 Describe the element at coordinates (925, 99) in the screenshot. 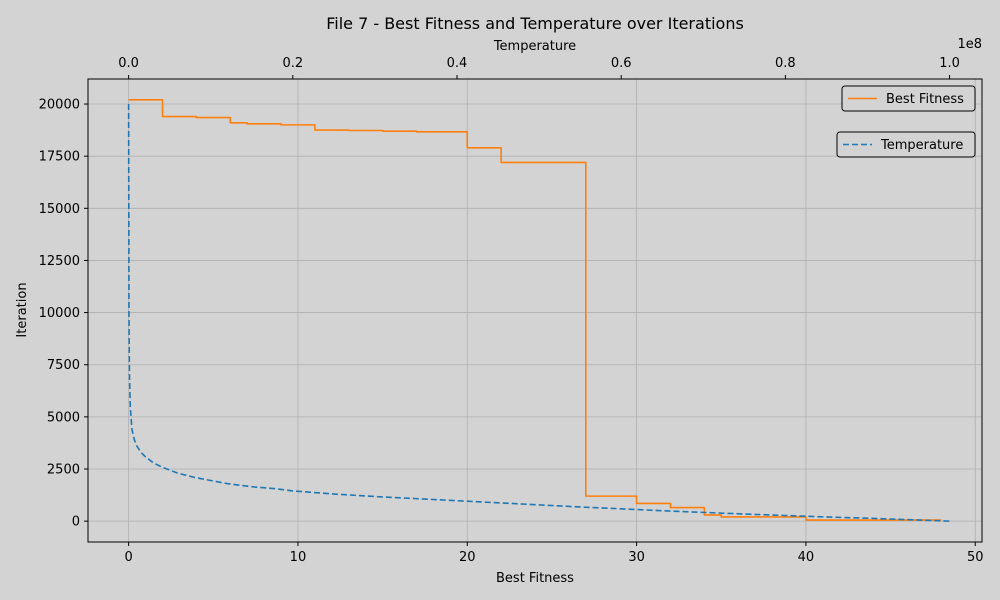

I see `legend-best-fitness-label: Best Fitness` at that location.